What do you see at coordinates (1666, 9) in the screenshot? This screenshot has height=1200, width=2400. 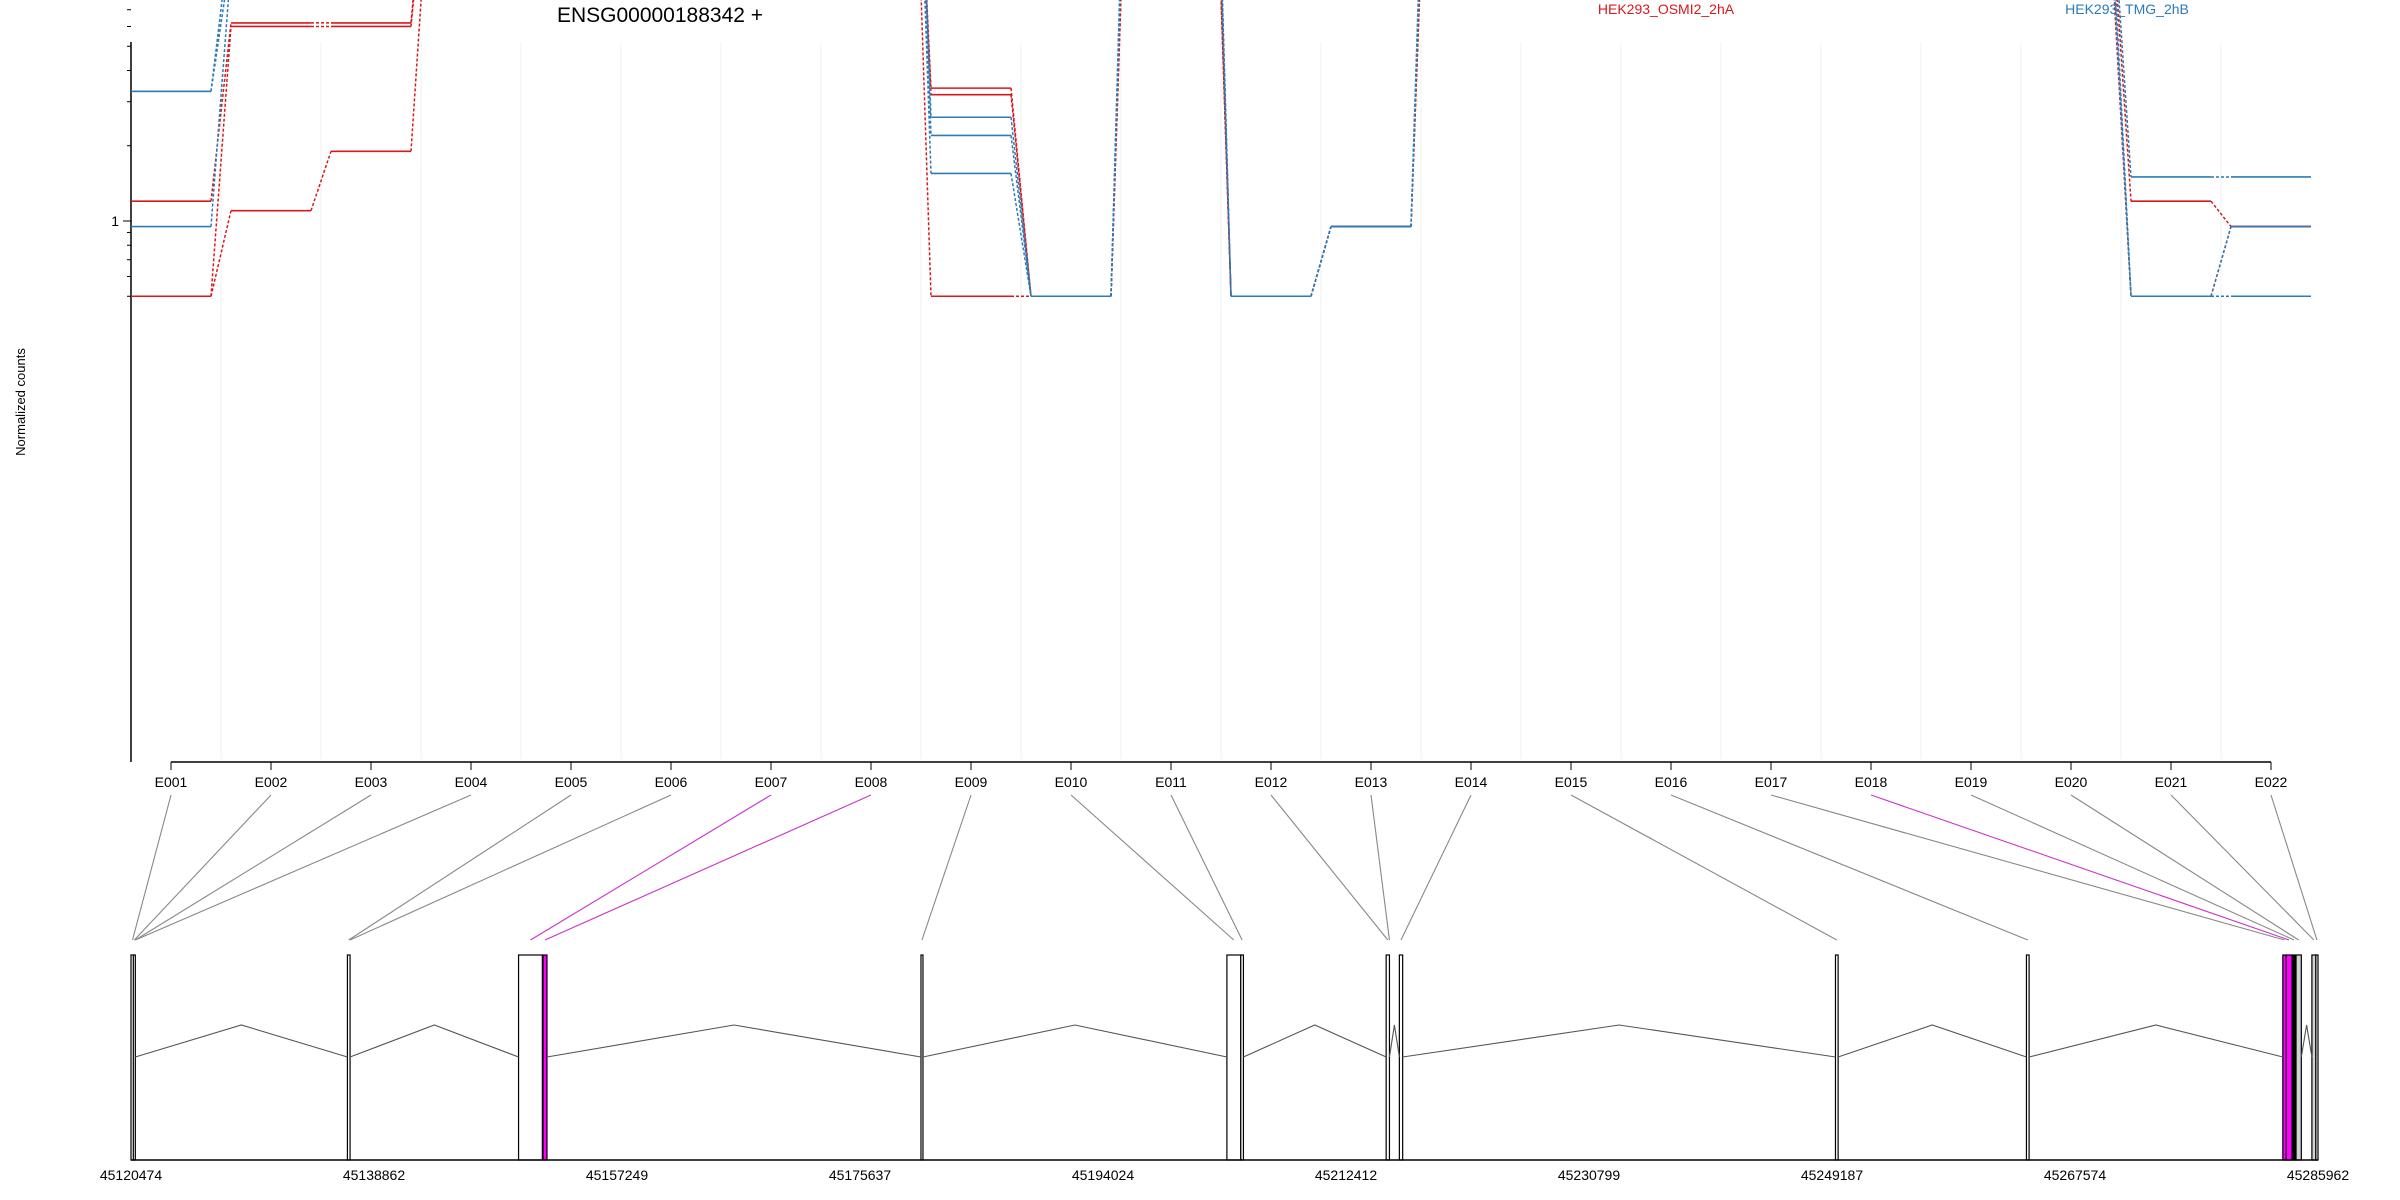 I see `legend-label-osmi2: HEK293_OSMI2_2hA` at bounding box center [1666, 9].